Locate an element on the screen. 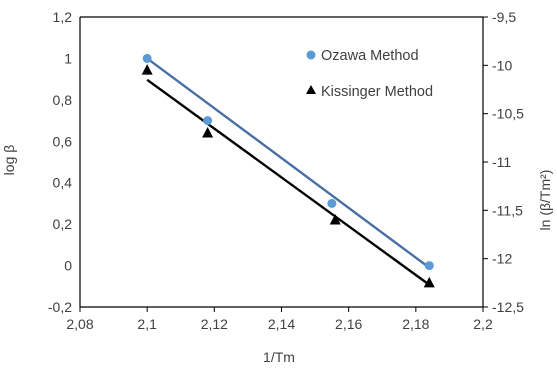 The height and width of the screenshot is (371, 557). y-tick-label: 0,2 is located at coordinates (63, 224).